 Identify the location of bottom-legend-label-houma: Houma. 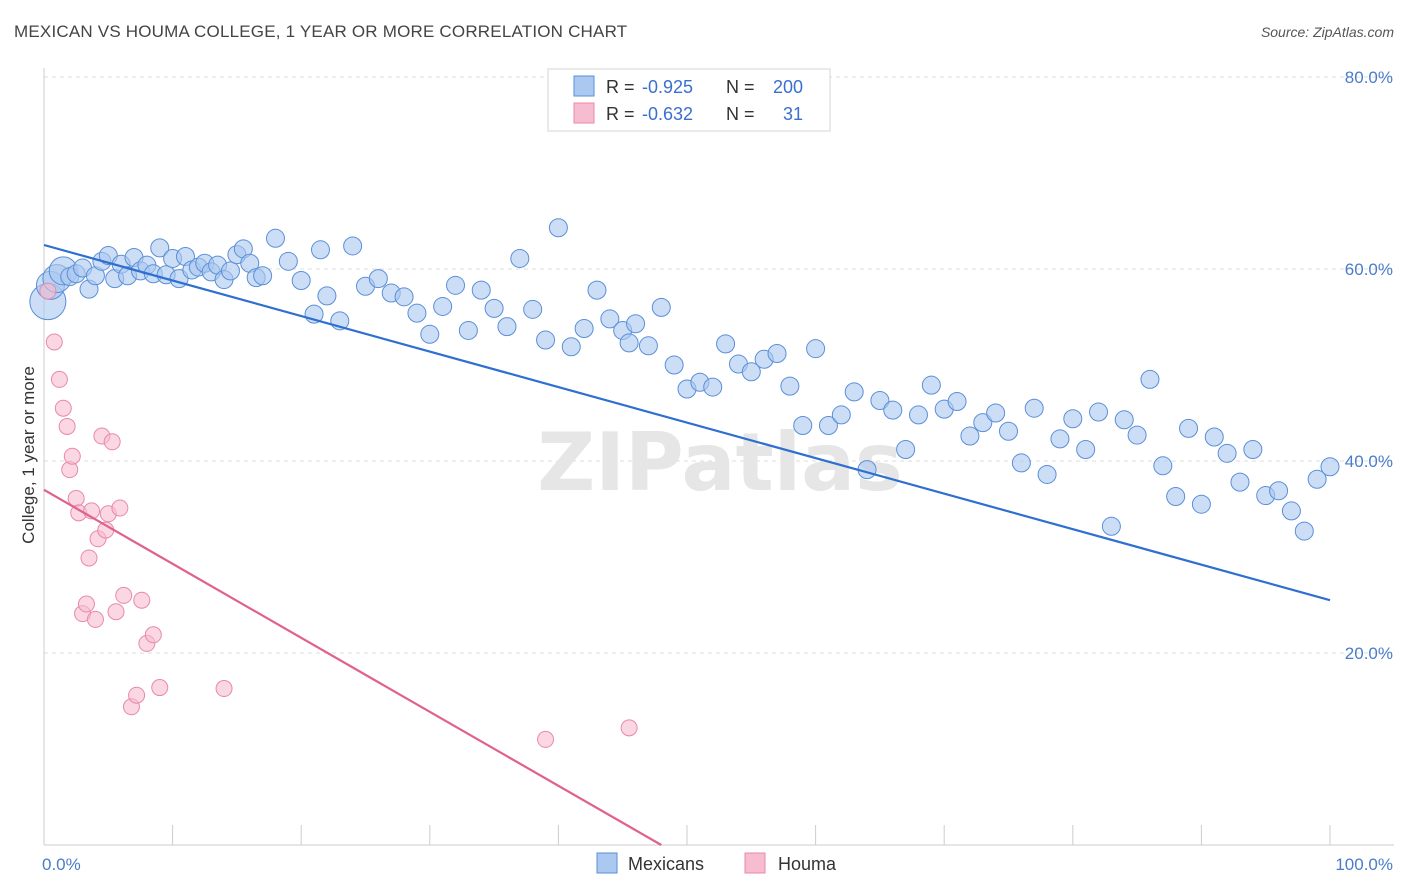
(807, 864).